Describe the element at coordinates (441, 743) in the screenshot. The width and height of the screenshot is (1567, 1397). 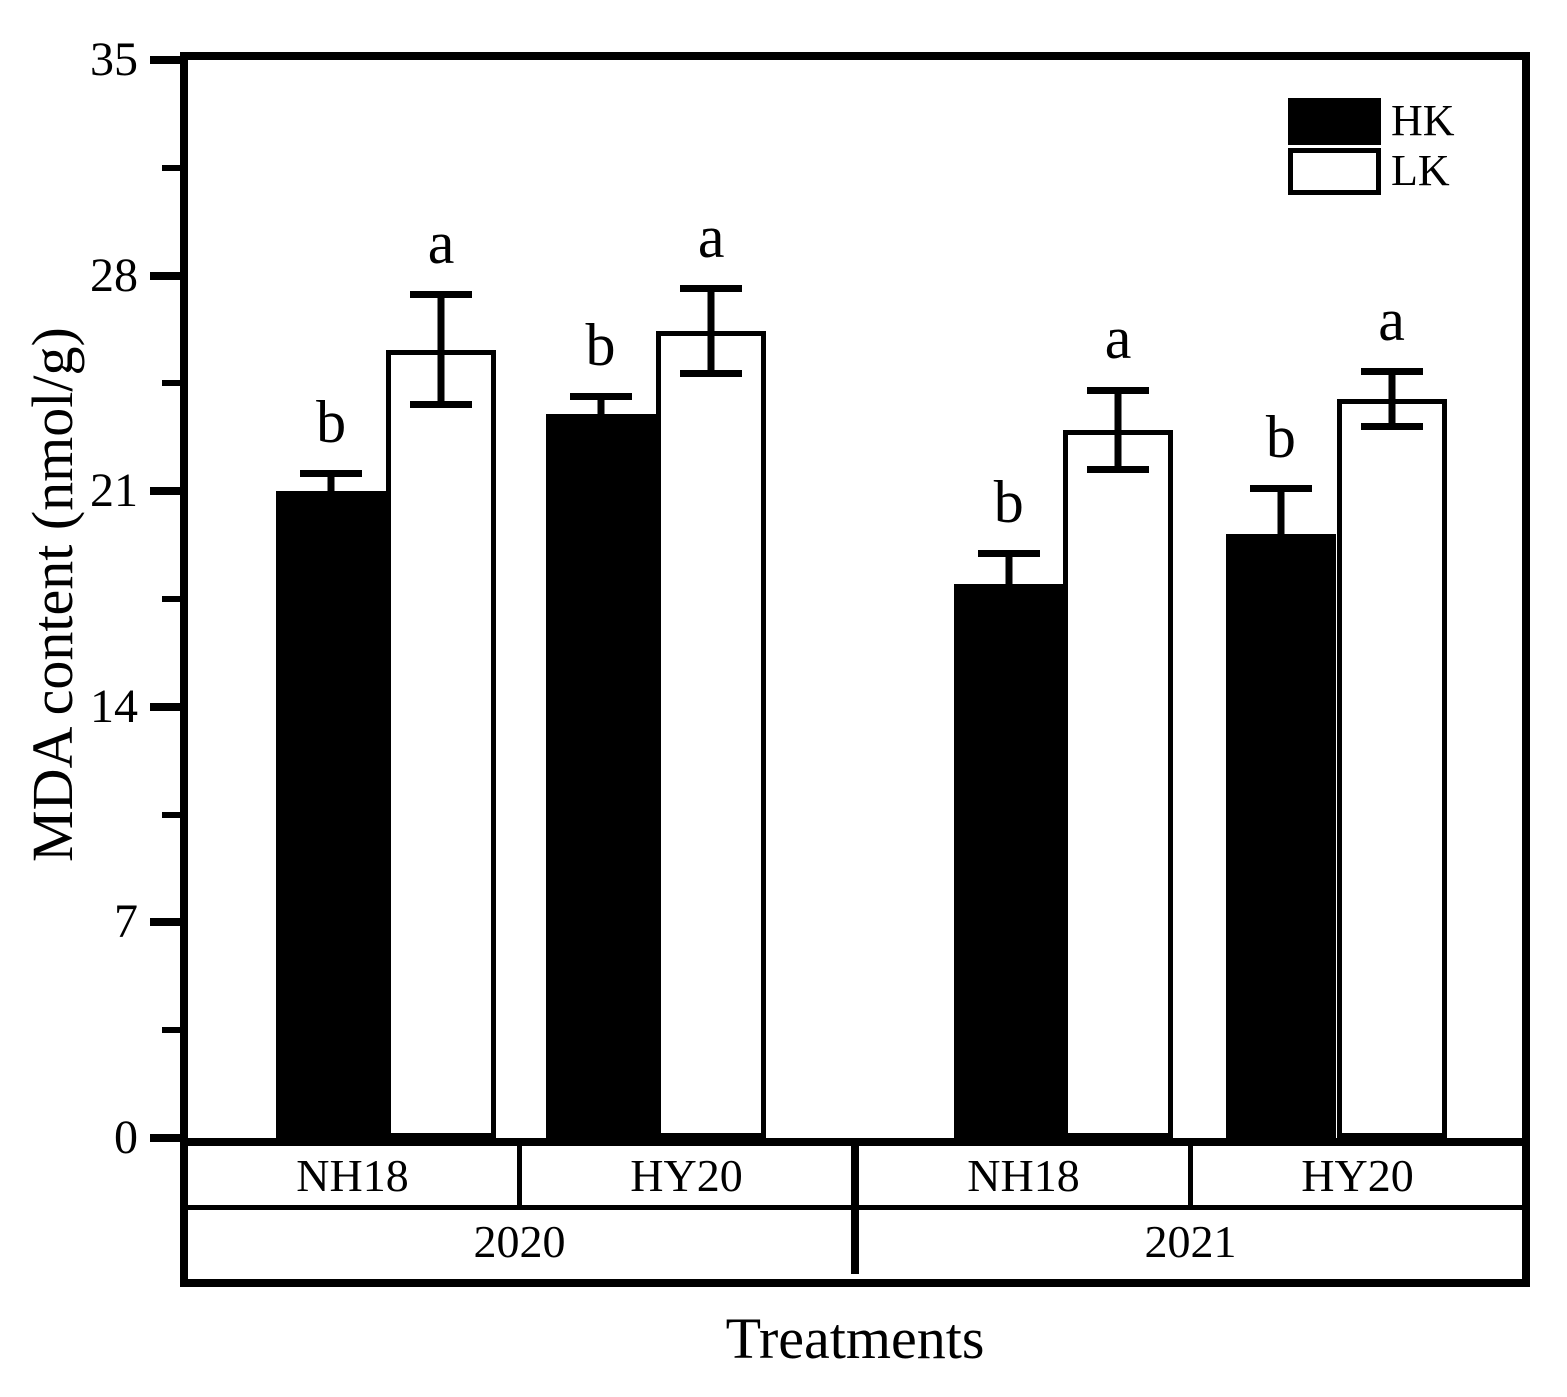
I see `bar-2020-NH18-LK` at that location.